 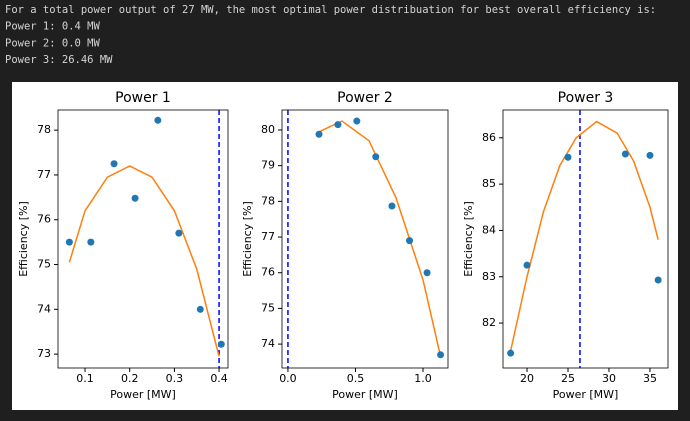 I want to click on subplot-title: Power 3, so click(x=586, y=98).